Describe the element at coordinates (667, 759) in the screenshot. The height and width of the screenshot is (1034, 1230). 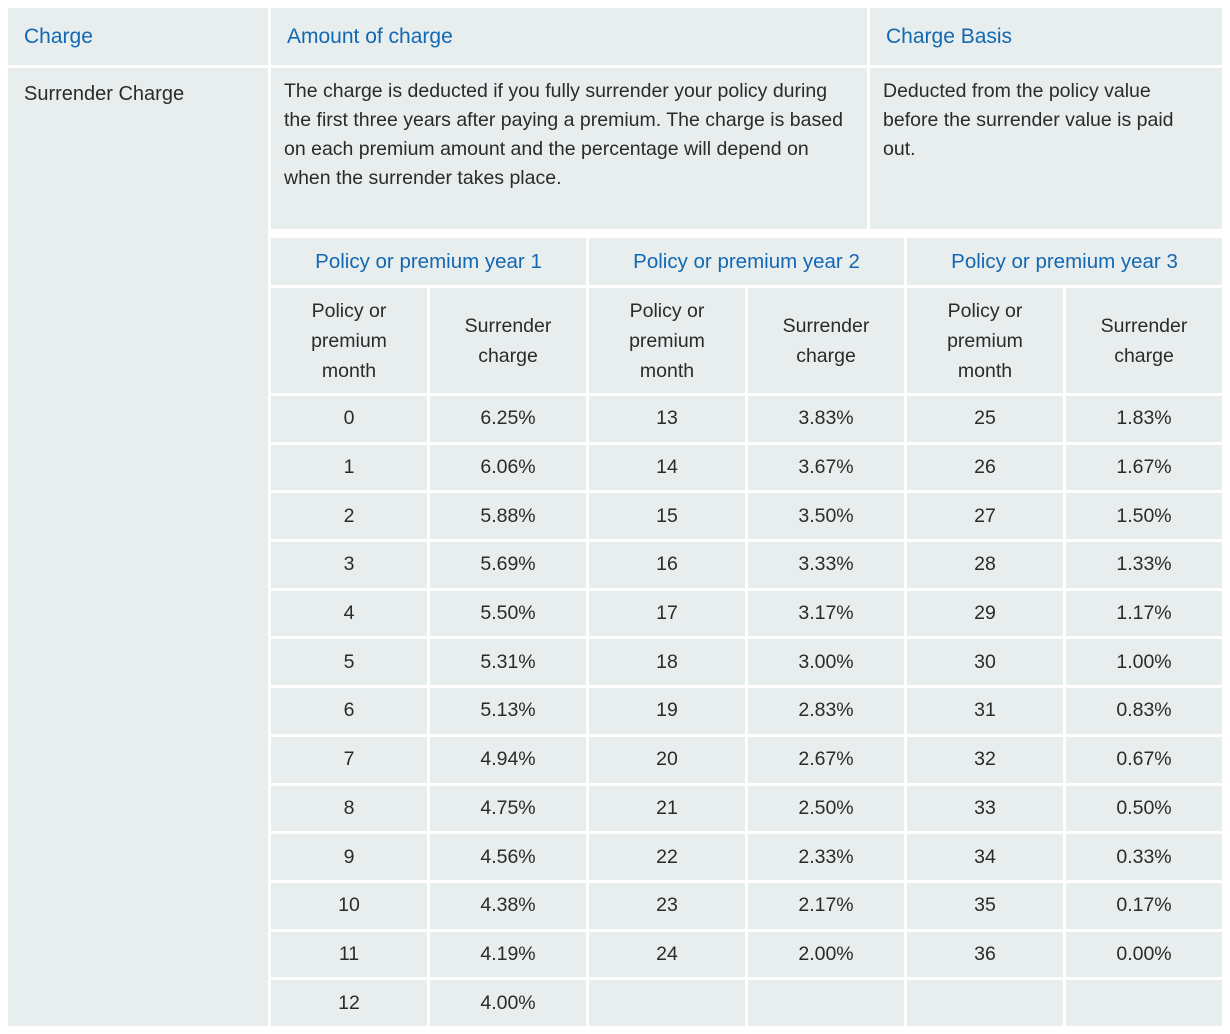
I see `schedule-cell: 20` at that location.